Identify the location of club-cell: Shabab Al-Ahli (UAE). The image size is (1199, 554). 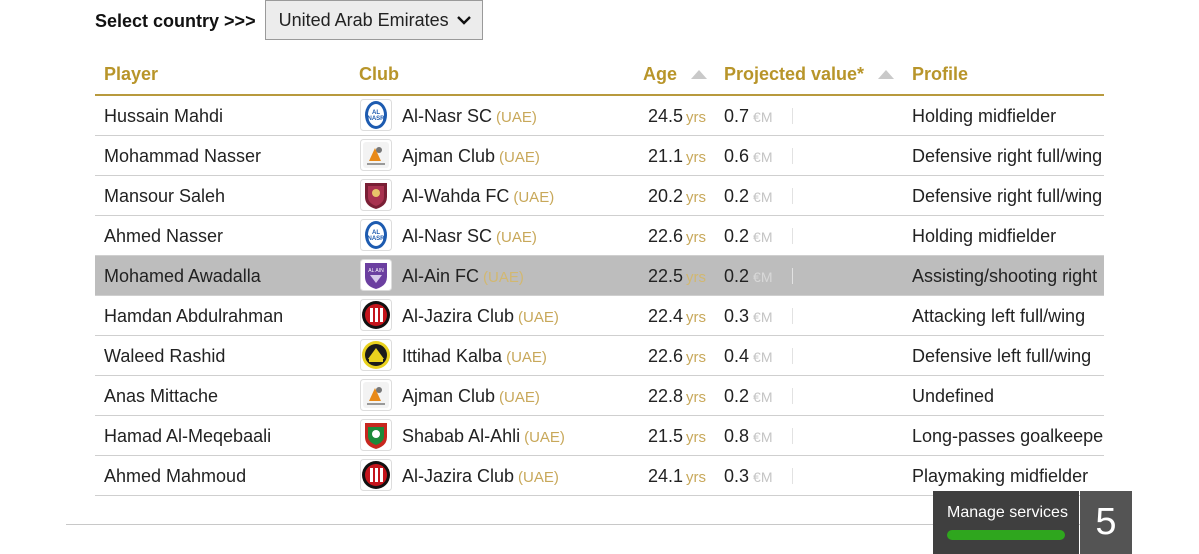
(483, 436).